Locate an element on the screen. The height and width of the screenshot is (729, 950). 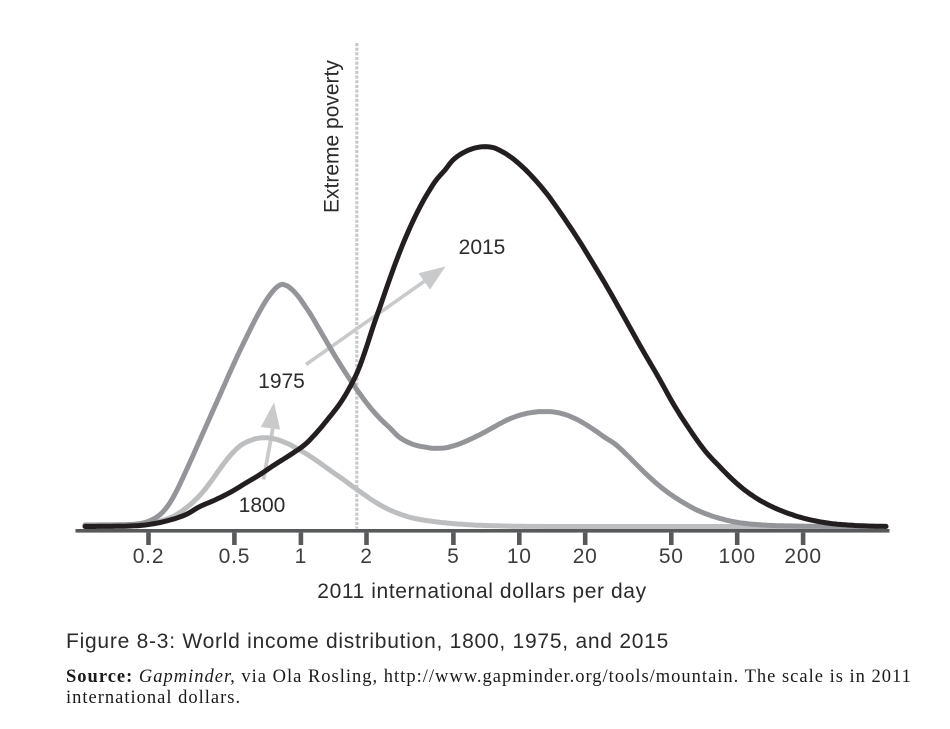
svg-text: 20 is located at coordinates (585, 556).